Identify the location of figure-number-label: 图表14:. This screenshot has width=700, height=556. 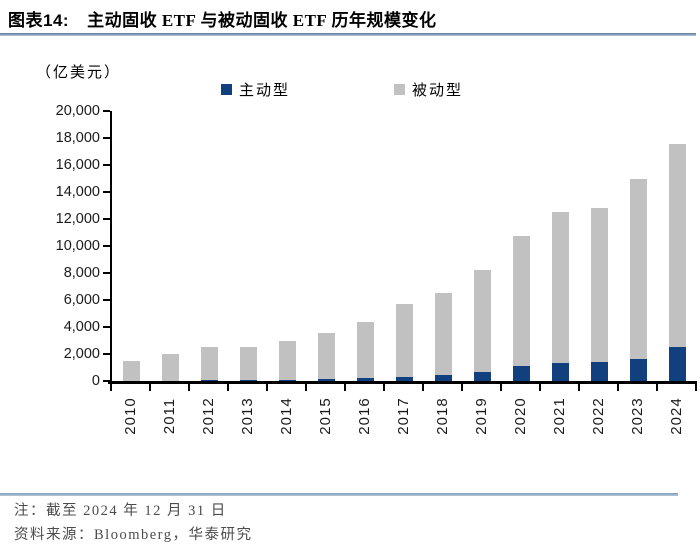
(39, 20).